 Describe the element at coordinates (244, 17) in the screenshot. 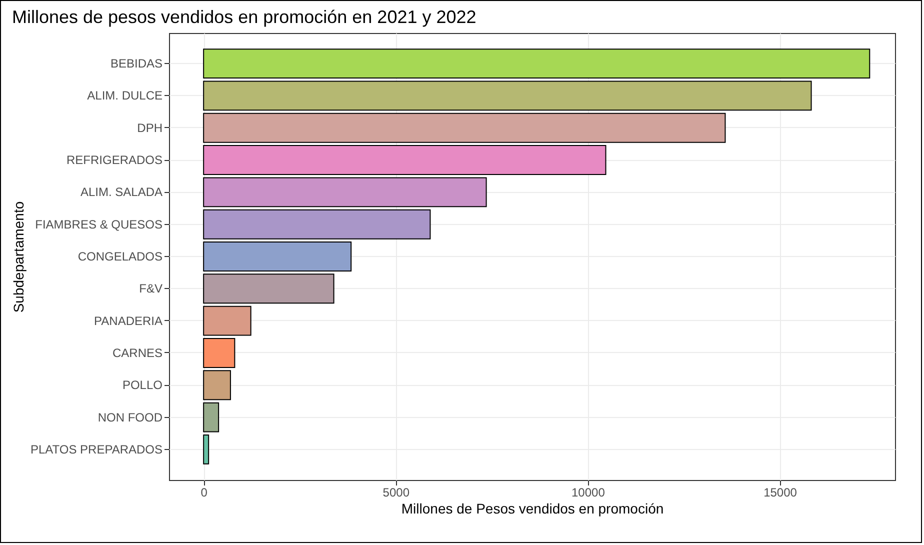

I see `chart-title: Millones de pesos vendidos en promoción en 2021 y 2022` at that location.